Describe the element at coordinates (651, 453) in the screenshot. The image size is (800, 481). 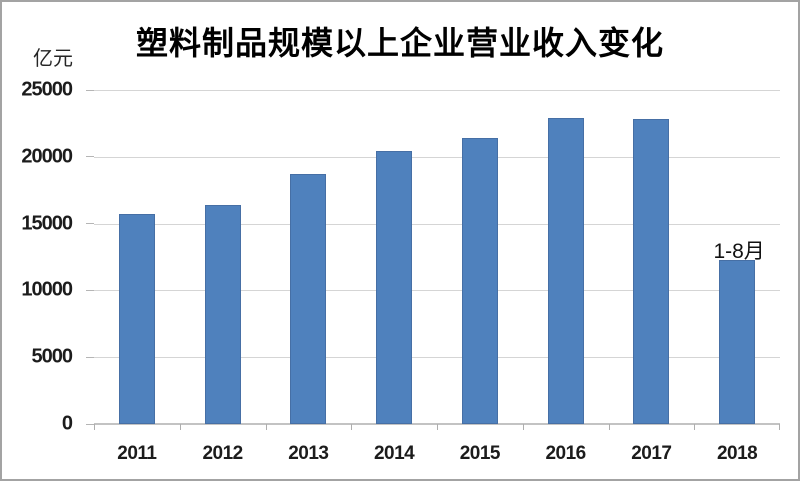
I see `x-tick-label-2017: 2017` at that location.